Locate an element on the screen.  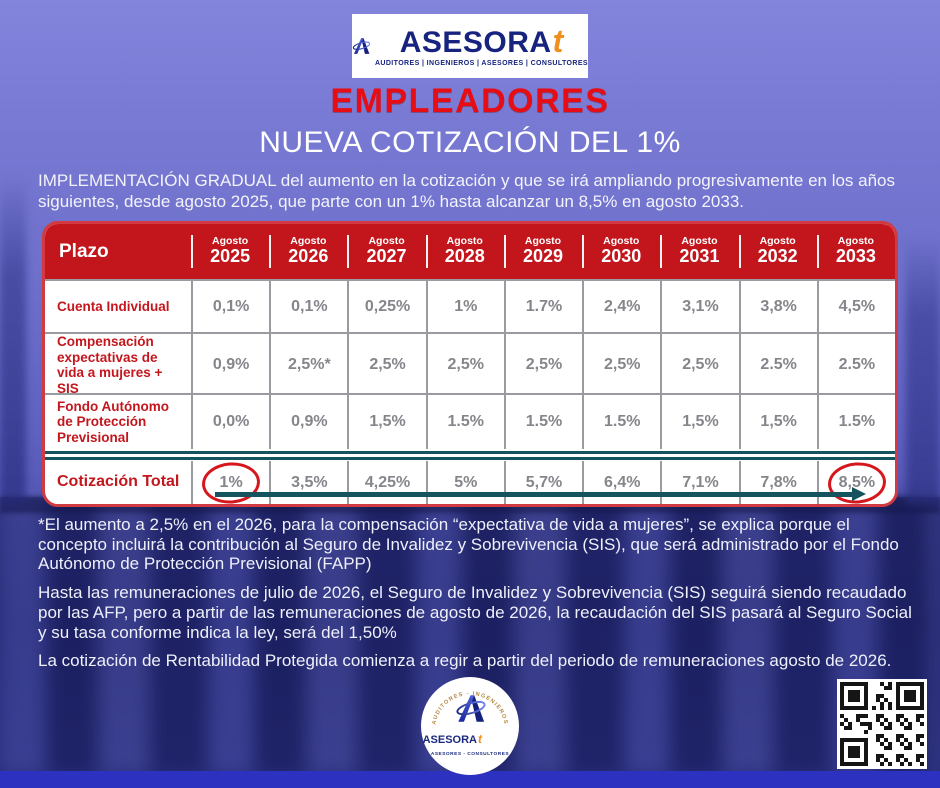
row-label: Fondo Autónomo de Protección Previsional is located at coordinates (118, 421).